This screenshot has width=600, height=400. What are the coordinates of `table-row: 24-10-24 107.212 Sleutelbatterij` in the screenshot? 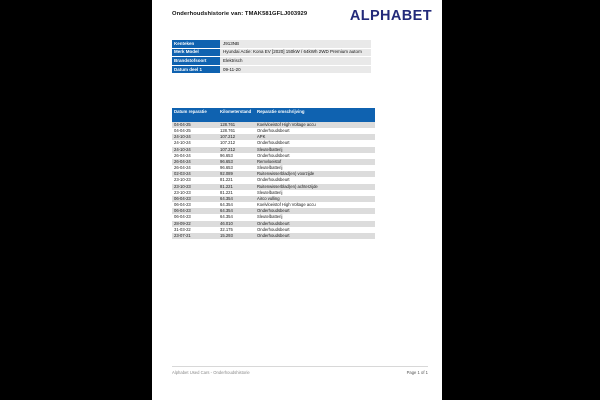 It's located at (273, 149).